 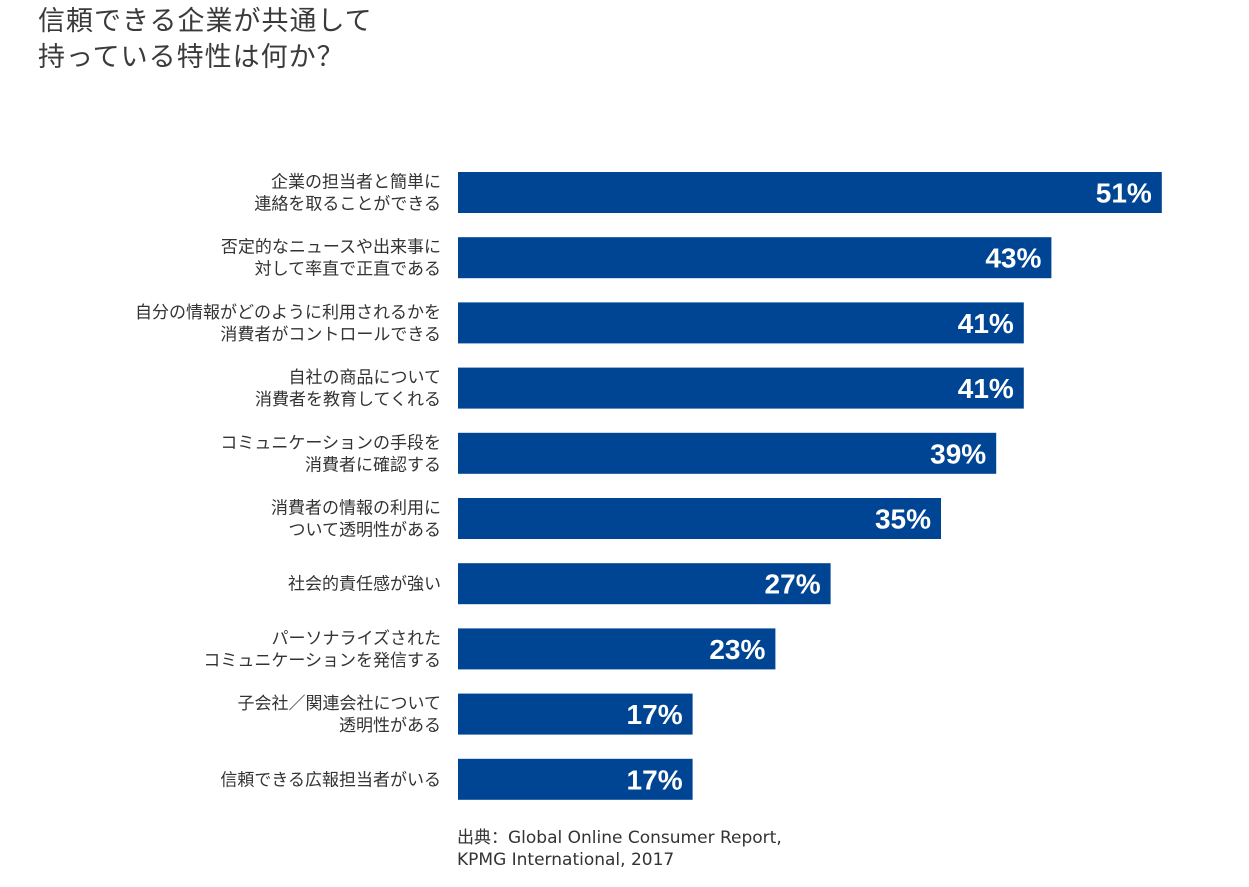 What do you see at coordinates (205, 40) in the screenshot?
I see `chart-title: 信頼できる企業が共通して 持っている特性は何か？` at bounding box center [205, 40].